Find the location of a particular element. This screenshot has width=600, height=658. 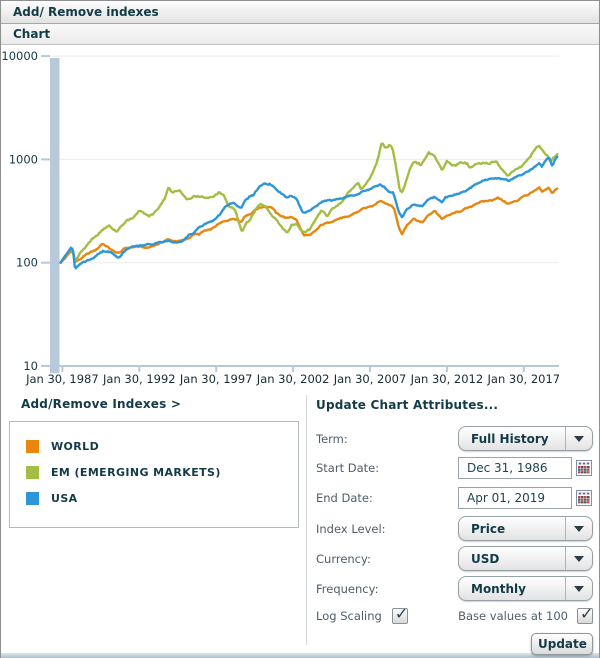

y-axis-label: 10 is located at coordinates (30, 366).